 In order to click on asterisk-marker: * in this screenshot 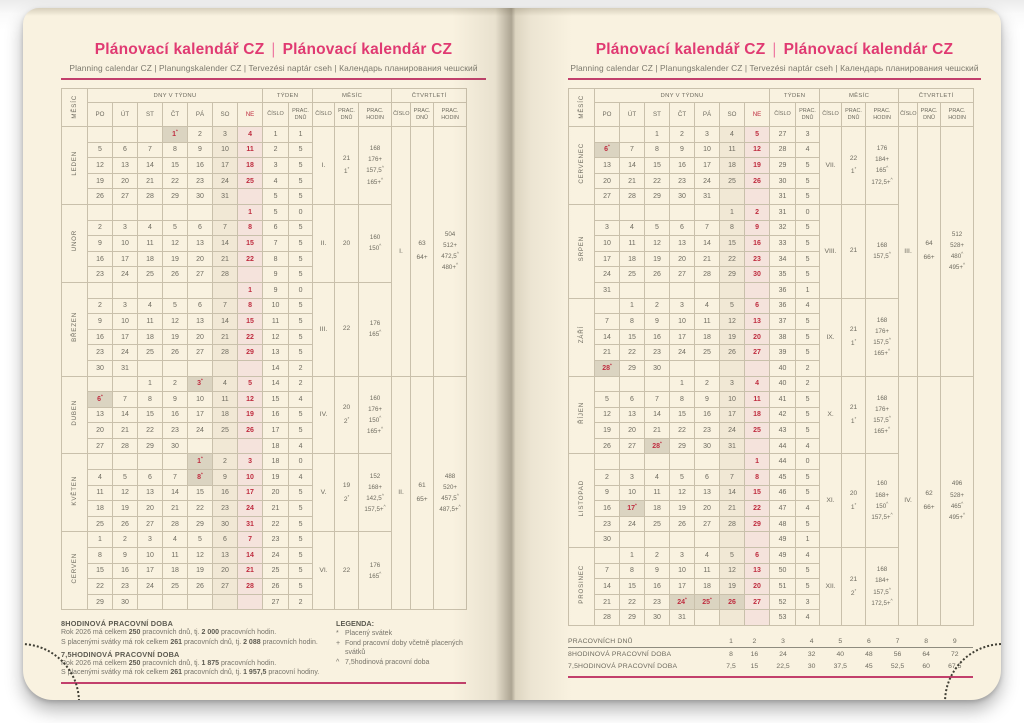, I will do `click(202, 458)`.